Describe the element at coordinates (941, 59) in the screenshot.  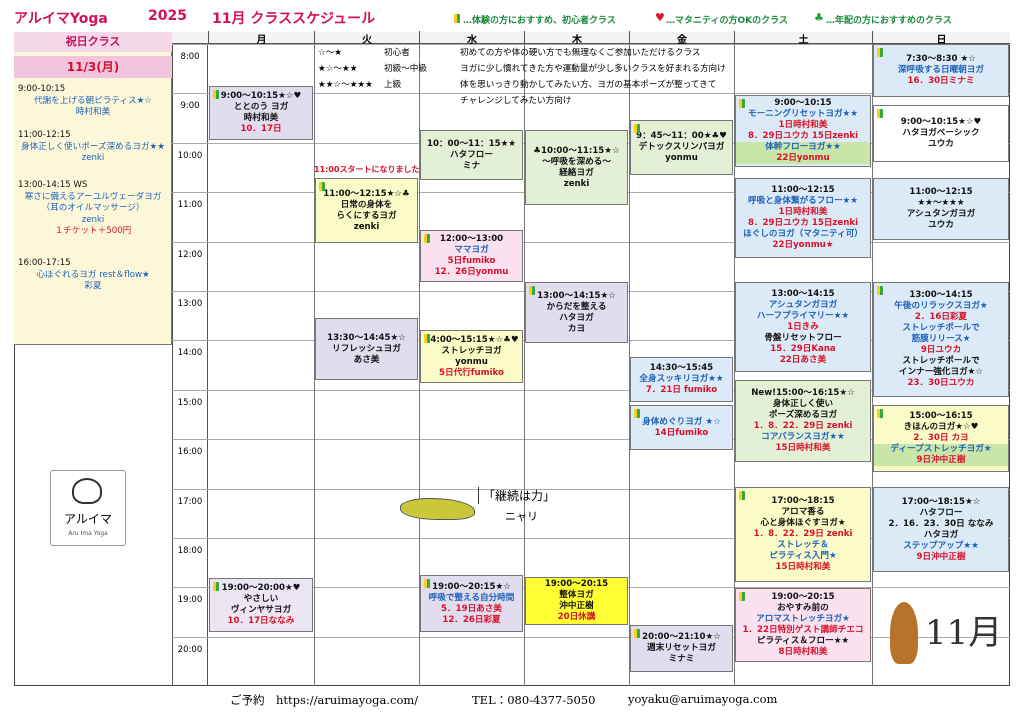
I see `class-line: 7:30～8:30 ★☆` at that location.